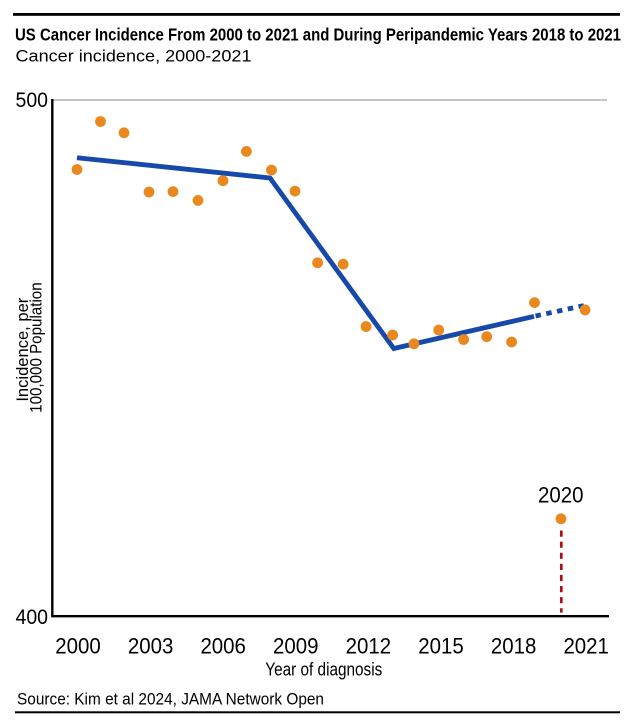 Image resolution: width=634 pixels, height=726 pixels. What do you see at coordinates (23, 349) in the screenshot?
I see `svg-text: Incidence, per` at bounding box center [23, 349].